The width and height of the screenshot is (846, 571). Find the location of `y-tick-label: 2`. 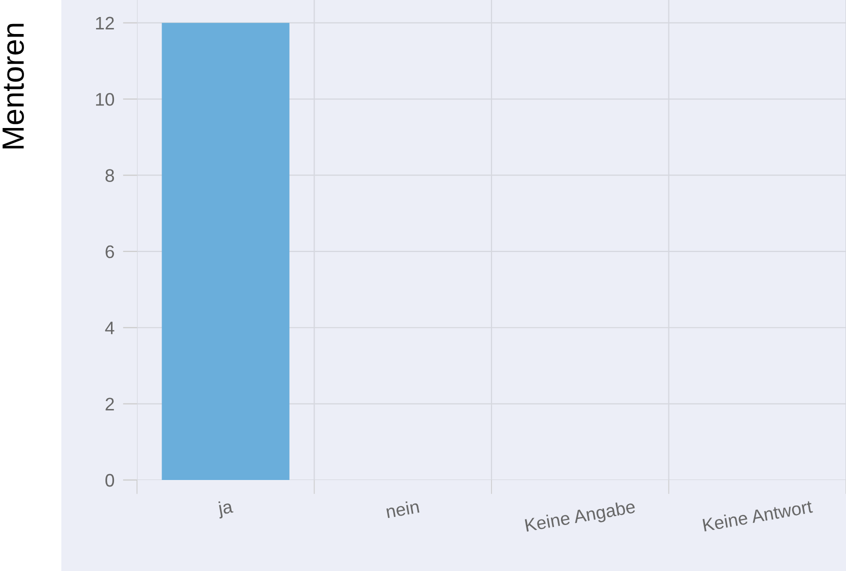

y-tick-label: 2 is located at coordinates (110, 404).